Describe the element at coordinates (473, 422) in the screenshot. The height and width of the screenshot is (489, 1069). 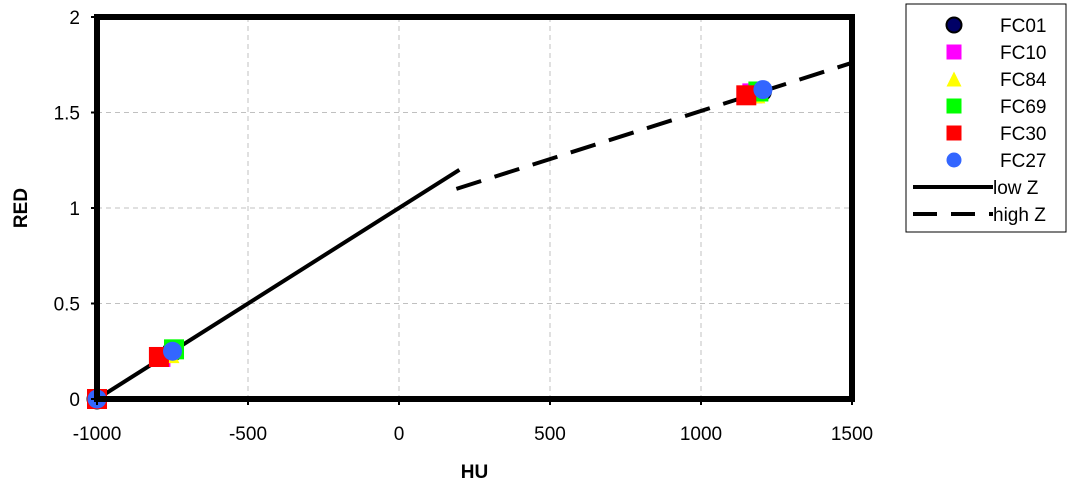
I see `x-axis-ticks: -1000 -500 0 500 1000 1500` at that location.